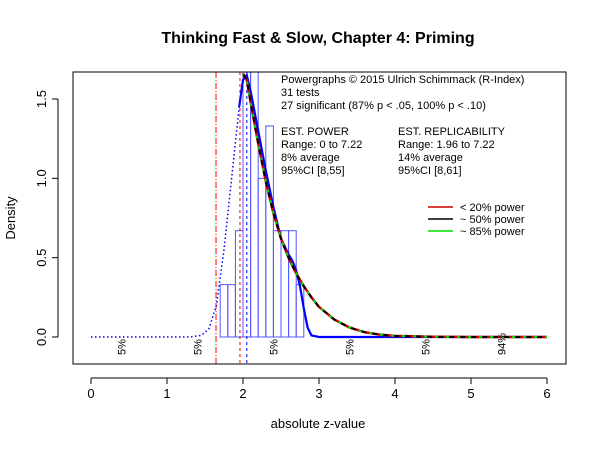 Image resolution: width=604 pixels, height=453 pixels. I want to click on power-title: EST. POWER, so click(315, 132).